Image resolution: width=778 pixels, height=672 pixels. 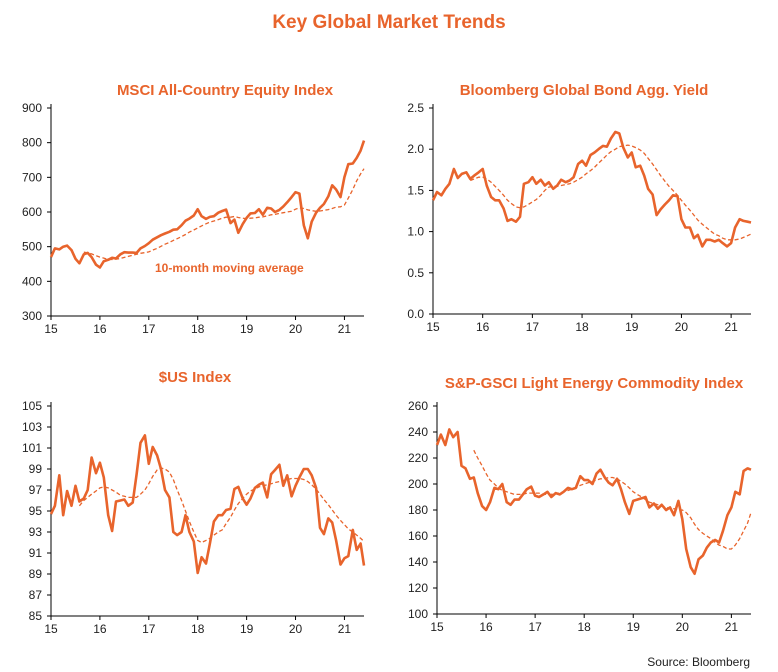 I want to click on y-tick-label: 300, so click(x=32, y=316).